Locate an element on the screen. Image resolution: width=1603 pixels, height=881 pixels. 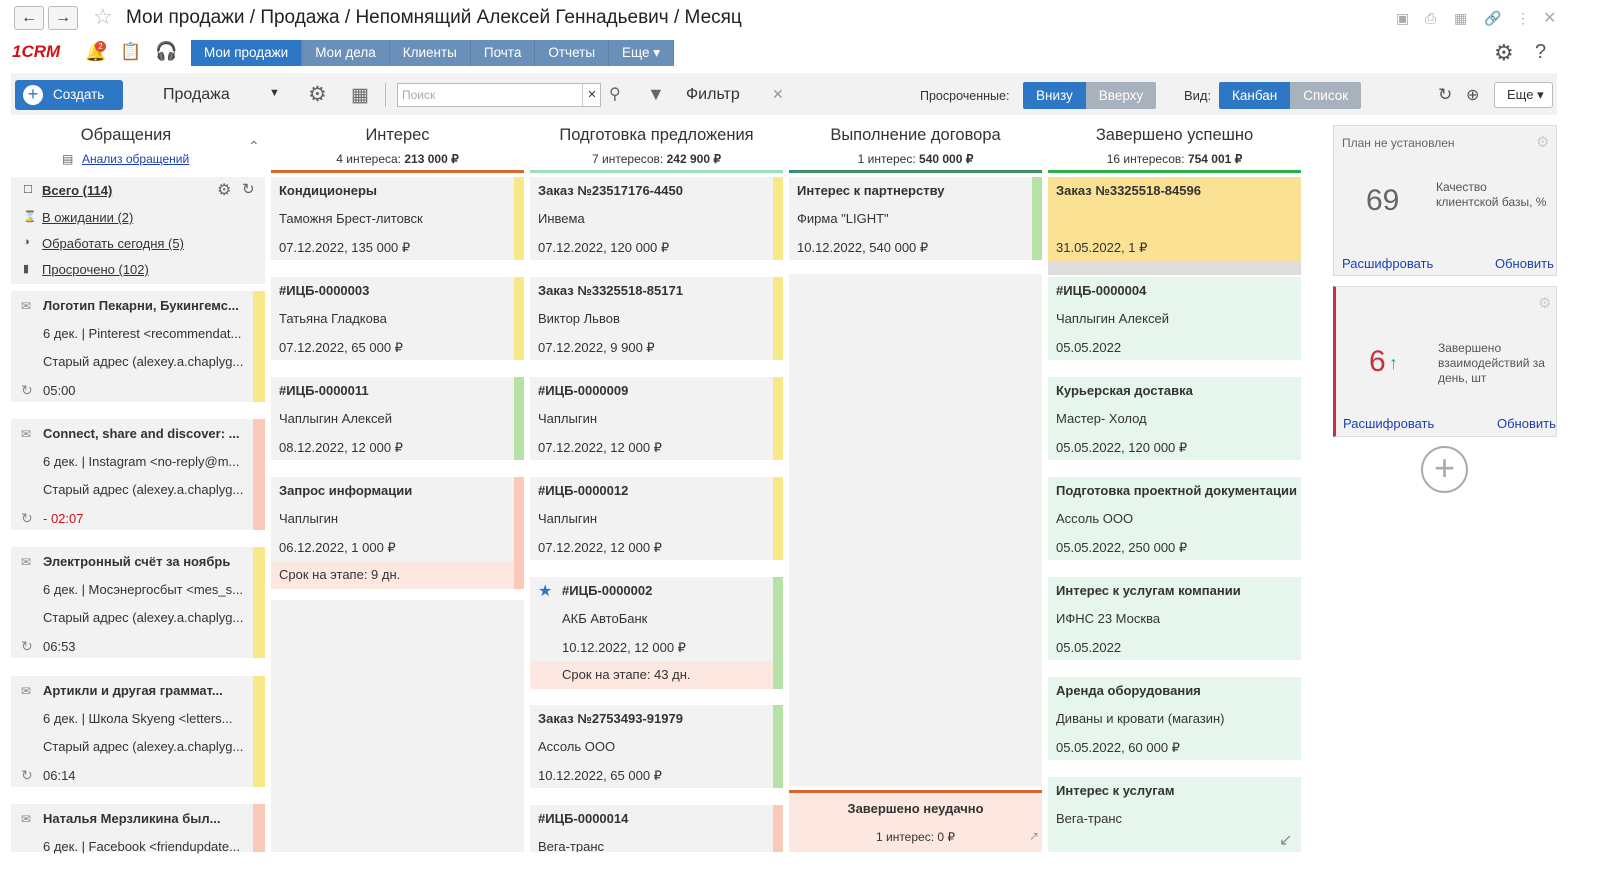
notification-badge: 2 is located at coordinates (100, 46).